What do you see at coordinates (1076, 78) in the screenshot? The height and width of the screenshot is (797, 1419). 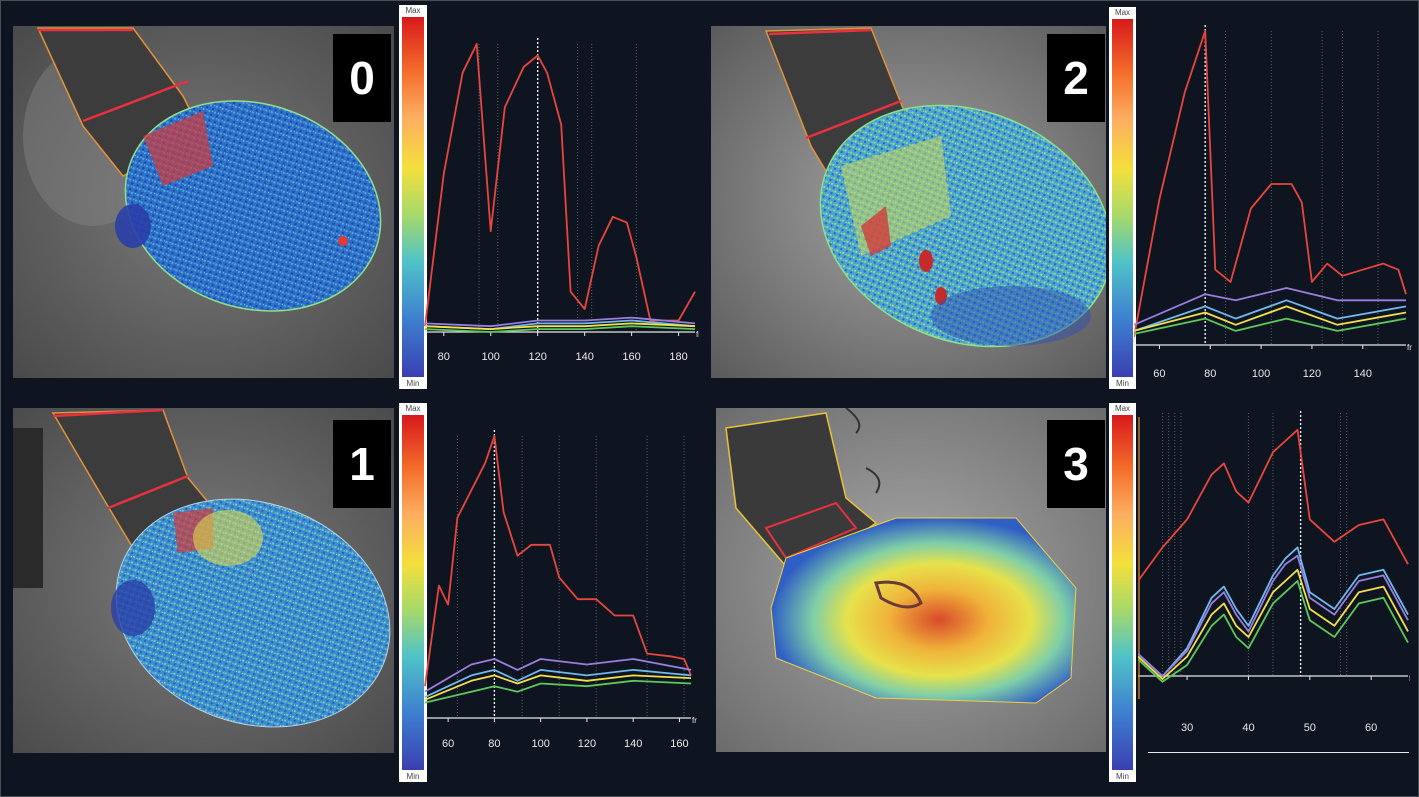 I see `panel-label-2: 2` at bounding box center [1076, 78].